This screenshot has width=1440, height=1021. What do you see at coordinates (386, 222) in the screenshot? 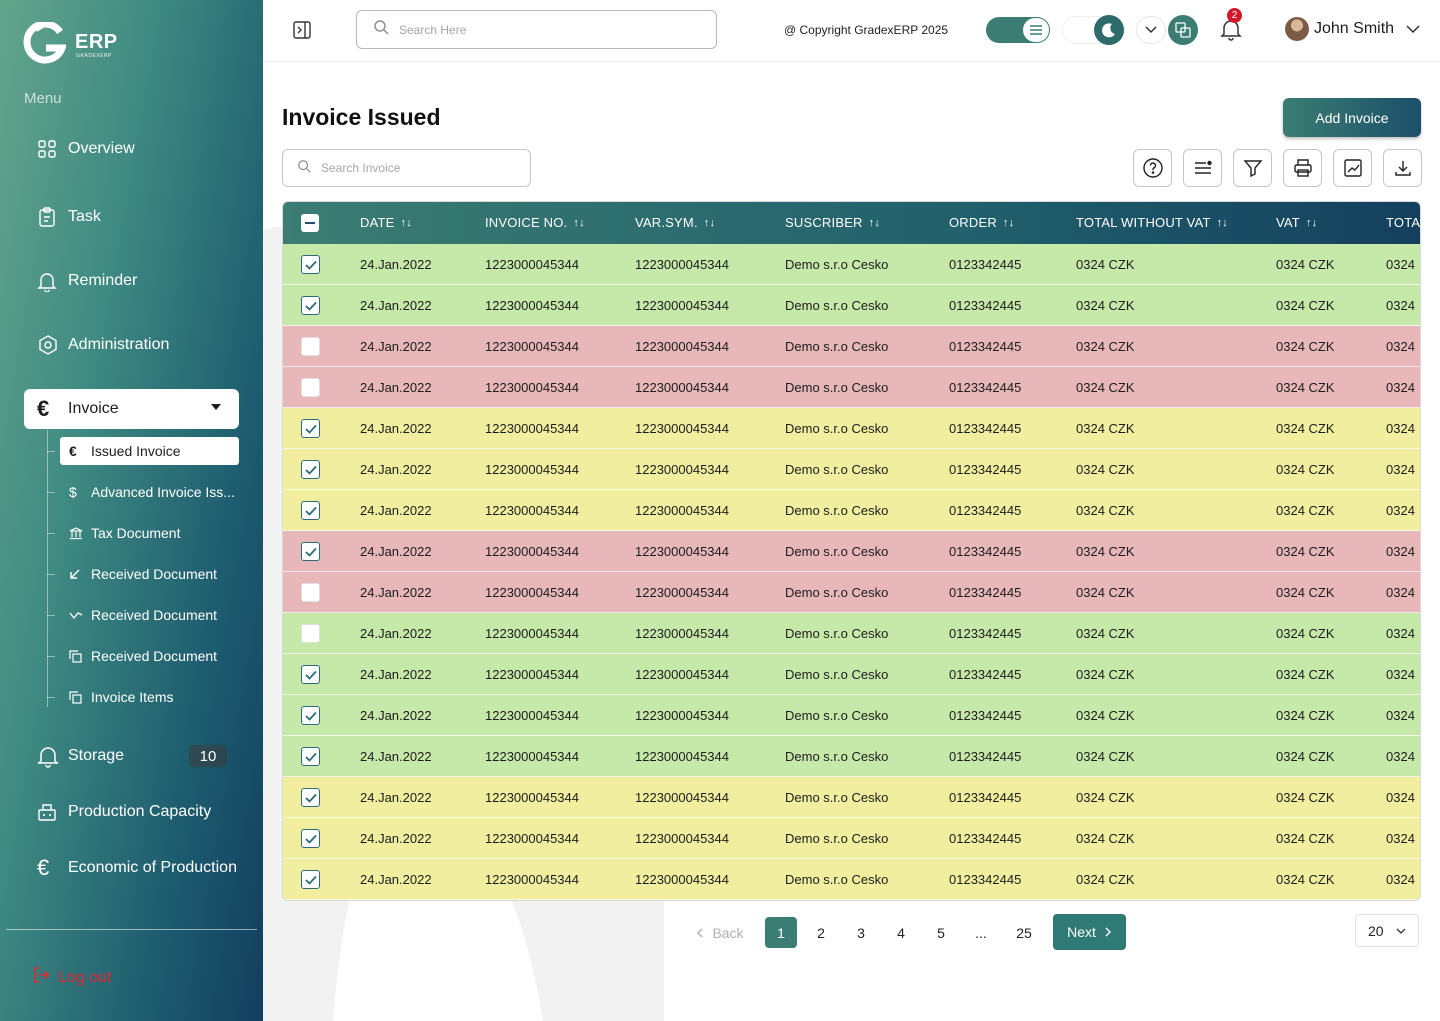
I see `column-header-date: DATE ↑↓` at bounding box center [386, 222].